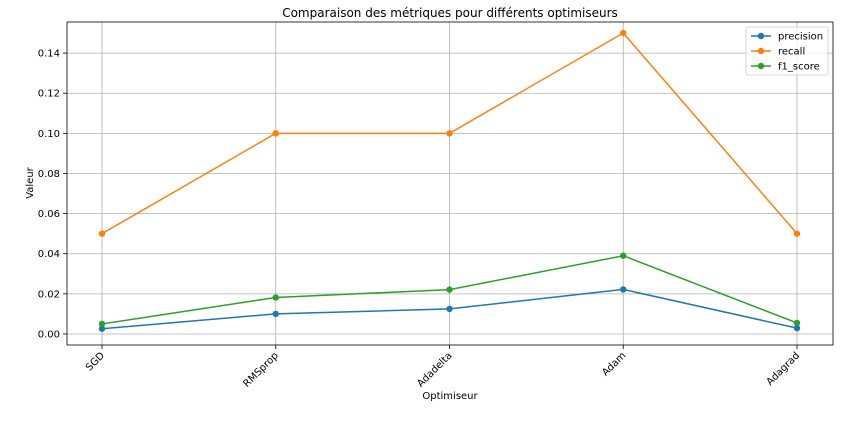 The height and width of the screenshot is (421, 844). Describe the element at coordinates (450, 396) in the screenshot. I see `x-axis-title: Optimiseur` at that location.